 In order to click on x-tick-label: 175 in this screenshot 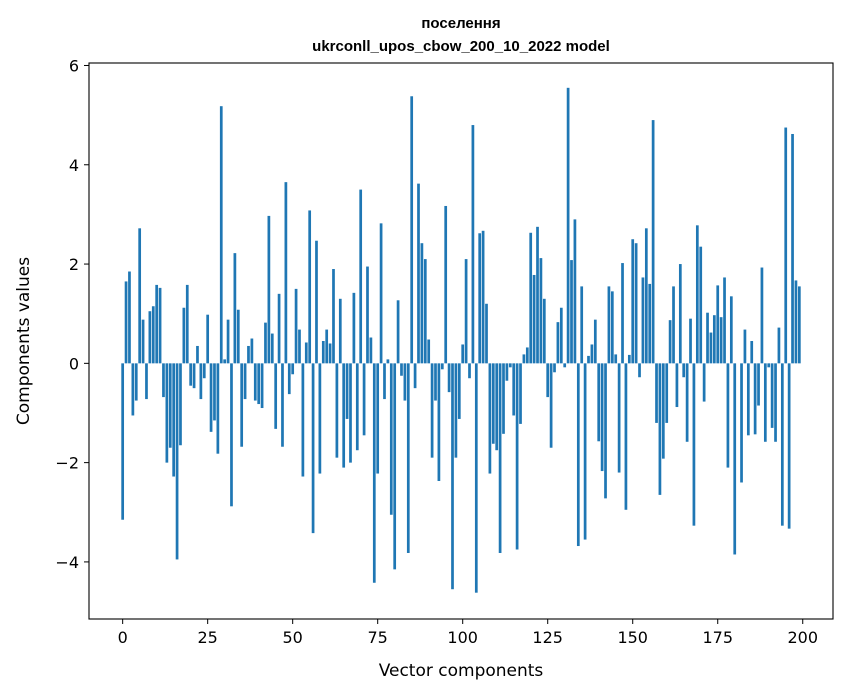, I will do `click(717, 637)`.